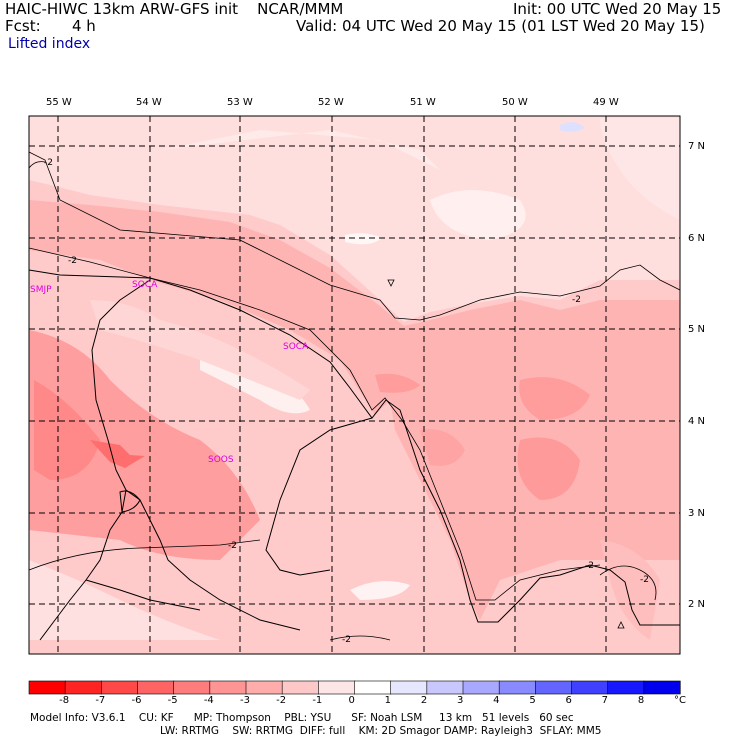  I want to click on lat-label: 5 N, so click(697, 329).